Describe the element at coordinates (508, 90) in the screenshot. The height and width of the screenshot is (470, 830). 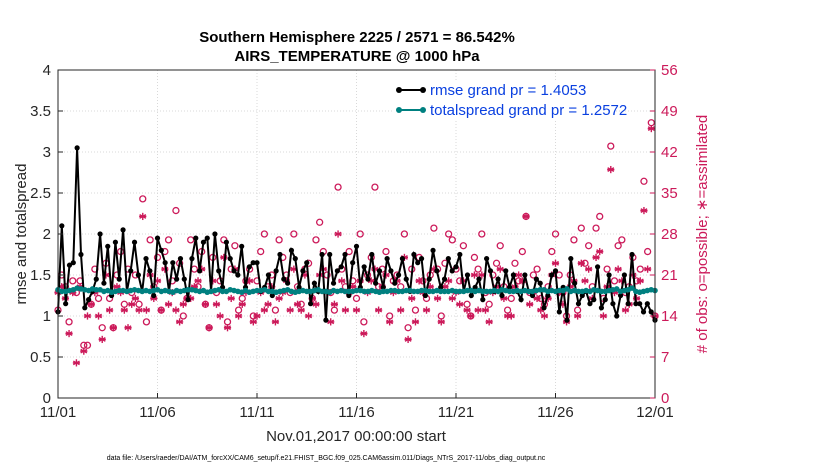
I see `legend-rmse-label: rmse grand pr = 1.4053` at that location.